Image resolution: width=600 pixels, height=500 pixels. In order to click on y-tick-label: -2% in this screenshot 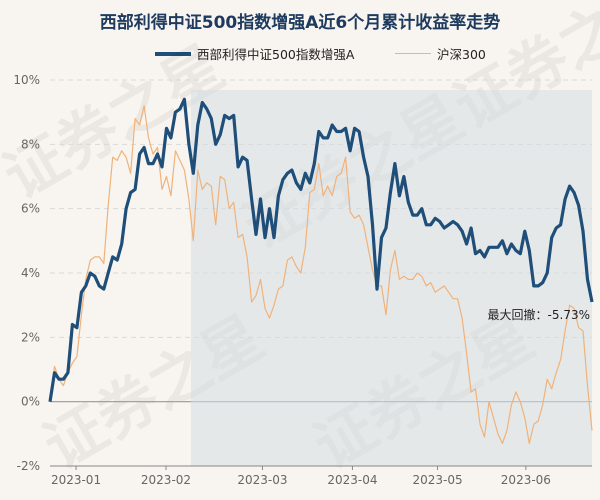, I will do `click(28, 466)`.